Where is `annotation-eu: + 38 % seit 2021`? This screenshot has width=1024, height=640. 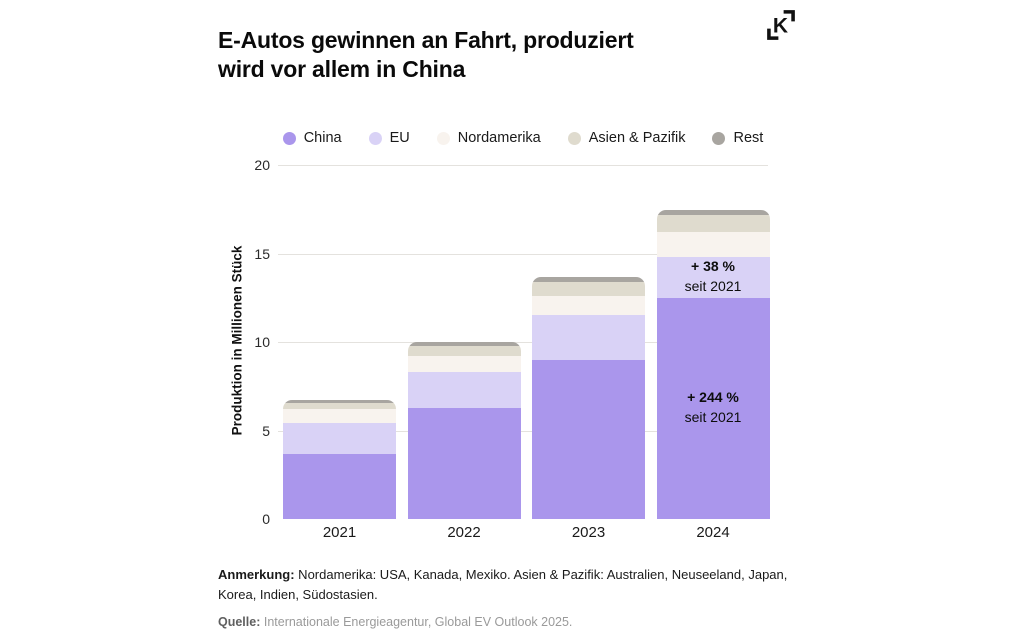 annotation-eu: + 38 % seit 2021 is located at coordinates (713, 276).